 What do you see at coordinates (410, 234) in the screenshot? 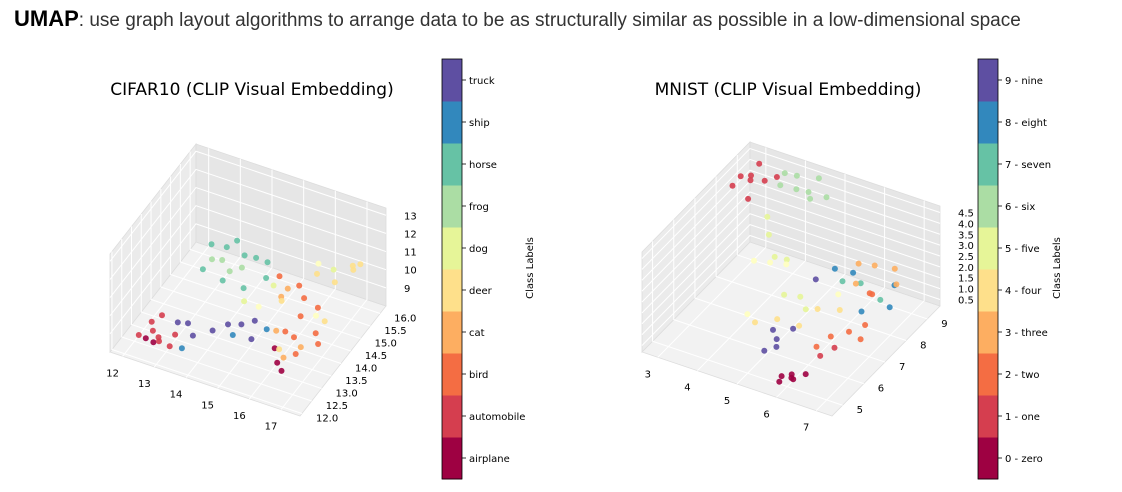
I see `z-tick-label: 12` at bounding box center [410, 234].